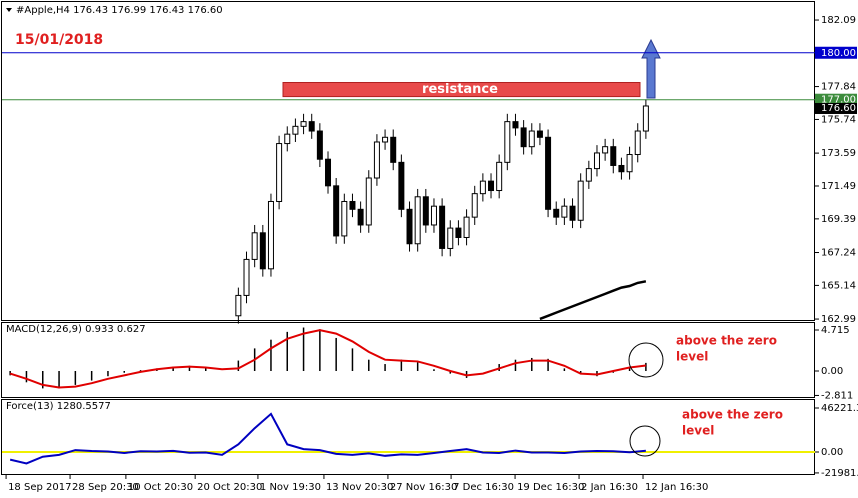 This screenshot has height=498, width=858. Describe the element at coordinates (837, 395) in the screenshot. I see `y-tick-label: -2.811` at that location.